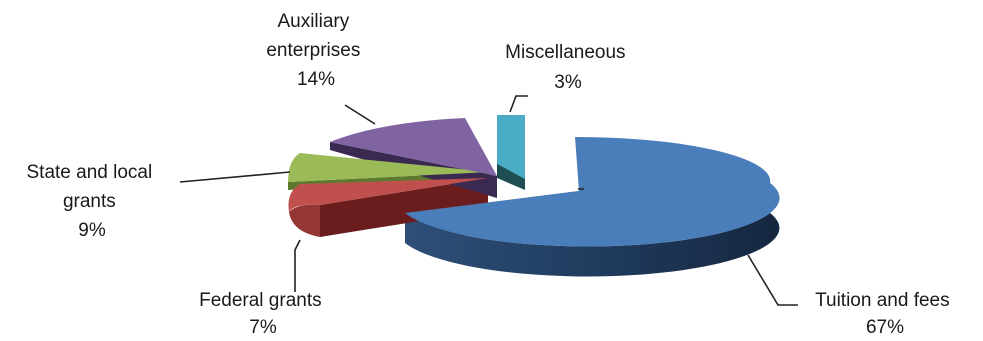 The width and height of the screenshot is (983, 341). Describe the element at coordinates (413, 147) in the screenshot. I see `auxiliary-slice` at that location.